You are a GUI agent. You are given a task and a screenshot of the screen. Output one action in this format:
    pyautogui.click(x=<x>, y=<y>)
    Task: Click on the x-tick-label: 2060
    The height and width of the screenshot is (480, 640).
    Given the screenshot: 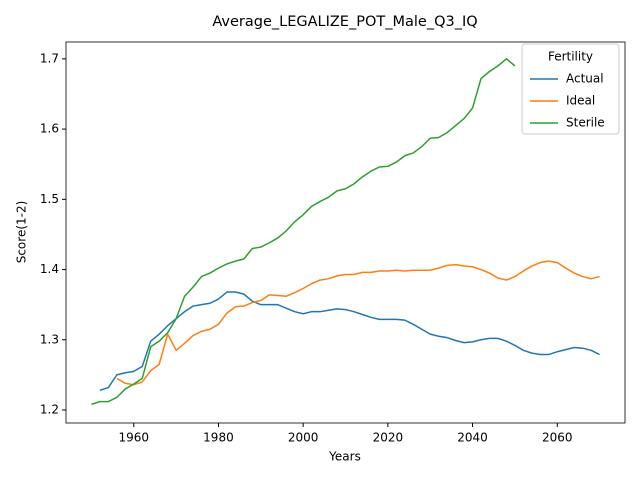 What is the action you would take?
    pyautogui.click(x=557, y=438)
    